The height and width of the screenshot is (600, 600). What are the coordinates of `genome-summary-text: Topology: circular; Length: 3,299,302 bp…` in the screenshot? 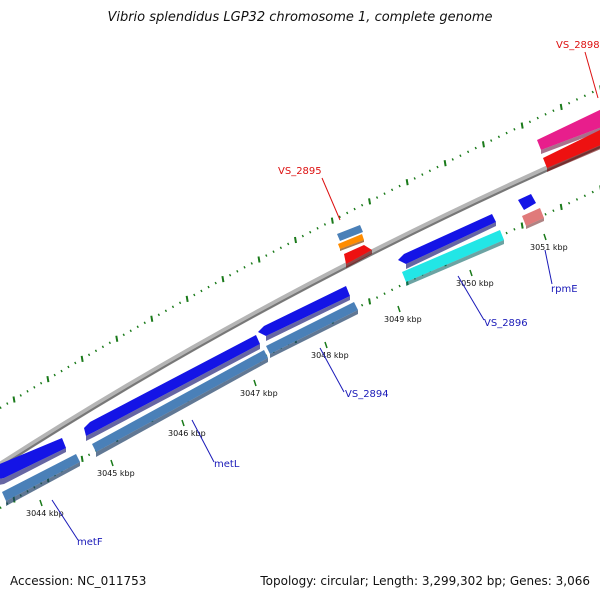 It's located at (425, 581).